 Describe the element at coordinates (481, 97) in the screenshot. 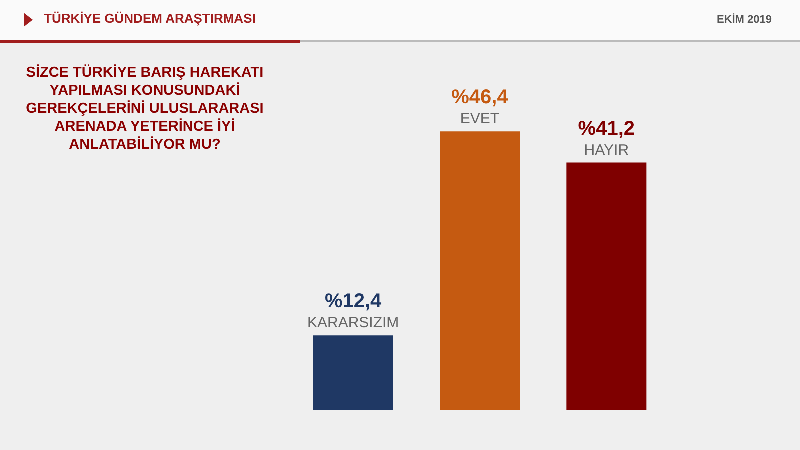

I see `data-label: %46,4` at that location.